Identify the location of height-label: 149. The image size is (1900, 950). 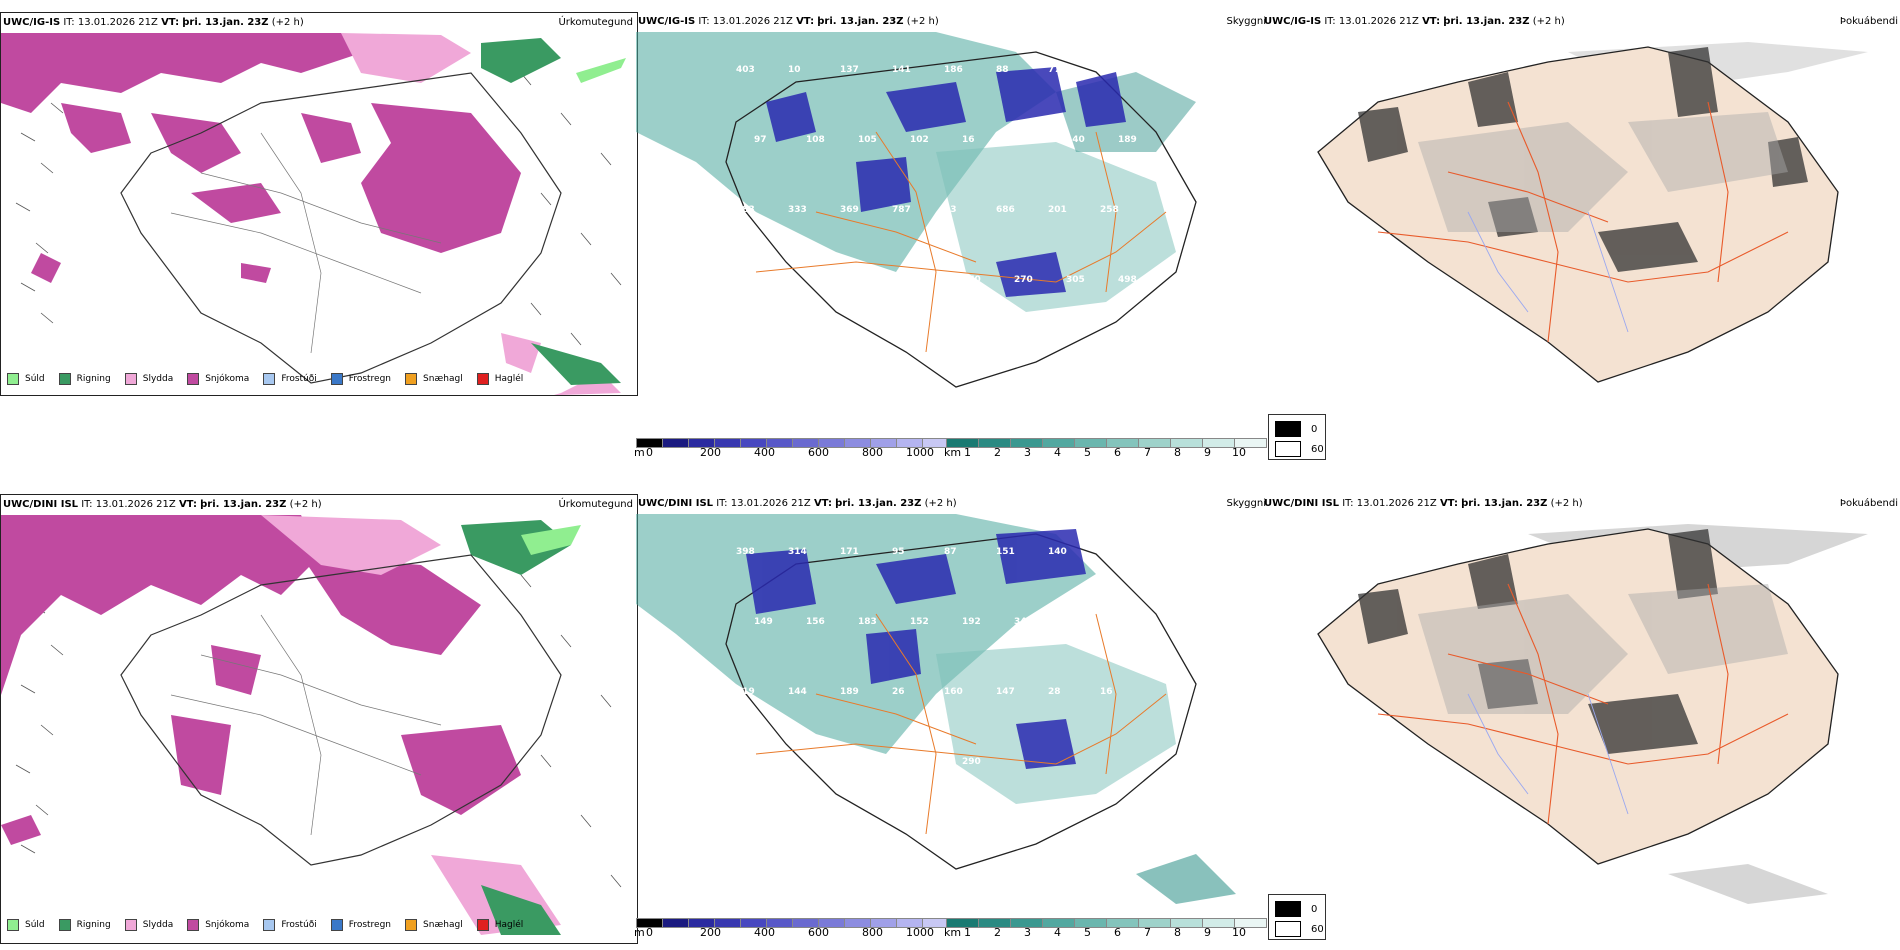
(763, 622).